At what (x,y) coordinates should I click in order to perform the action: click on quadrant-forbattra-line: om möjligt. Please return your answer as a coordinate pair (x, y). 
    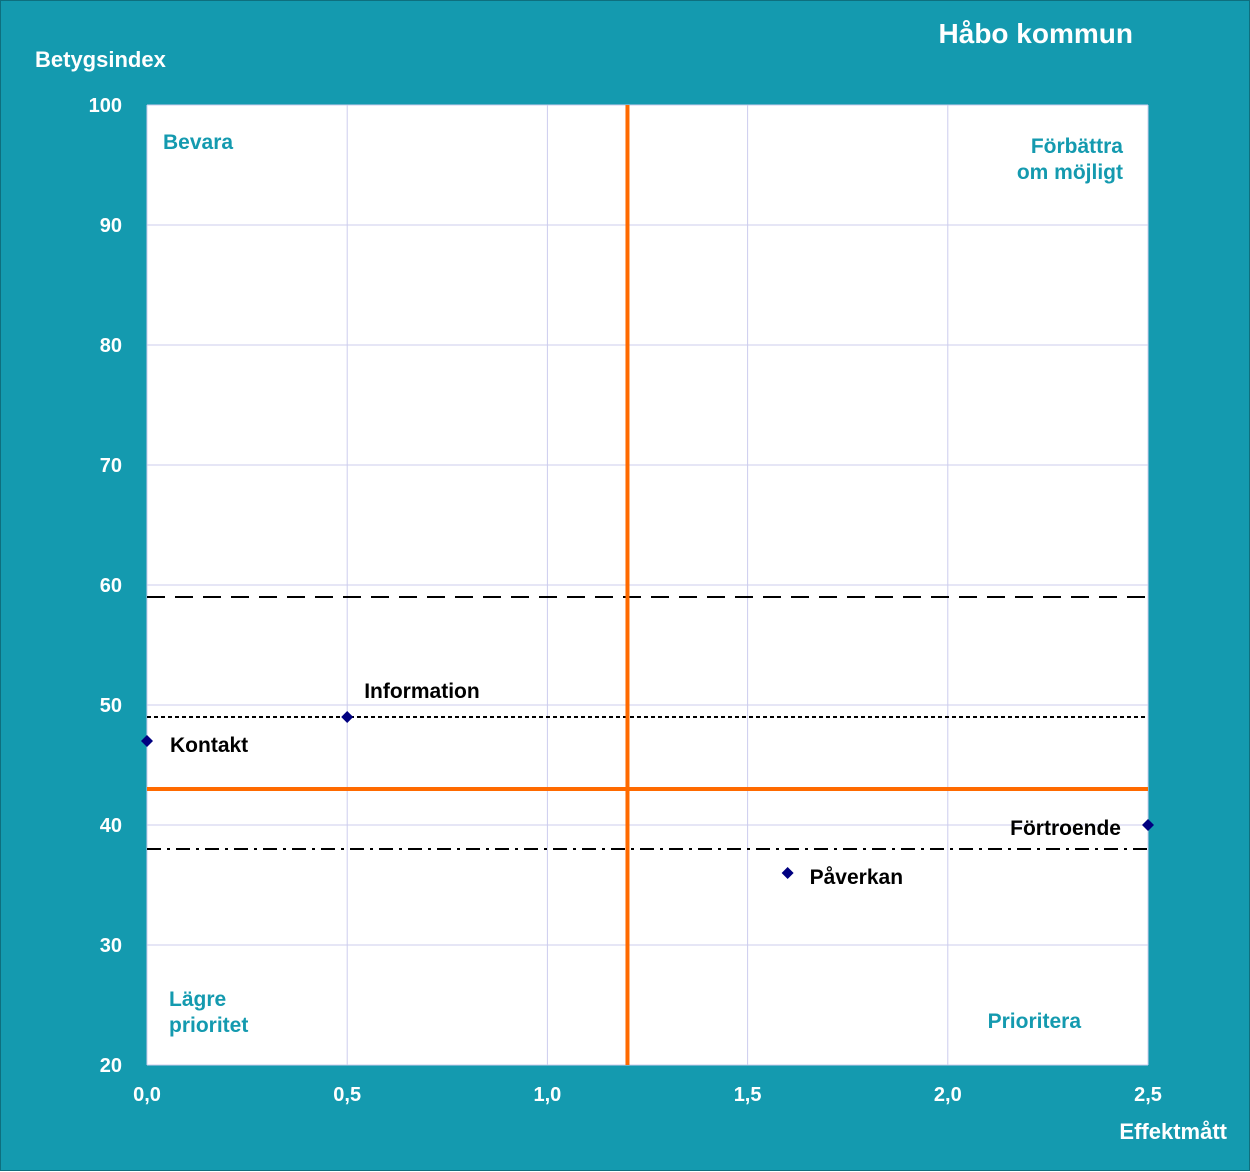
    Looking at the image, I should click on (1070, 172).